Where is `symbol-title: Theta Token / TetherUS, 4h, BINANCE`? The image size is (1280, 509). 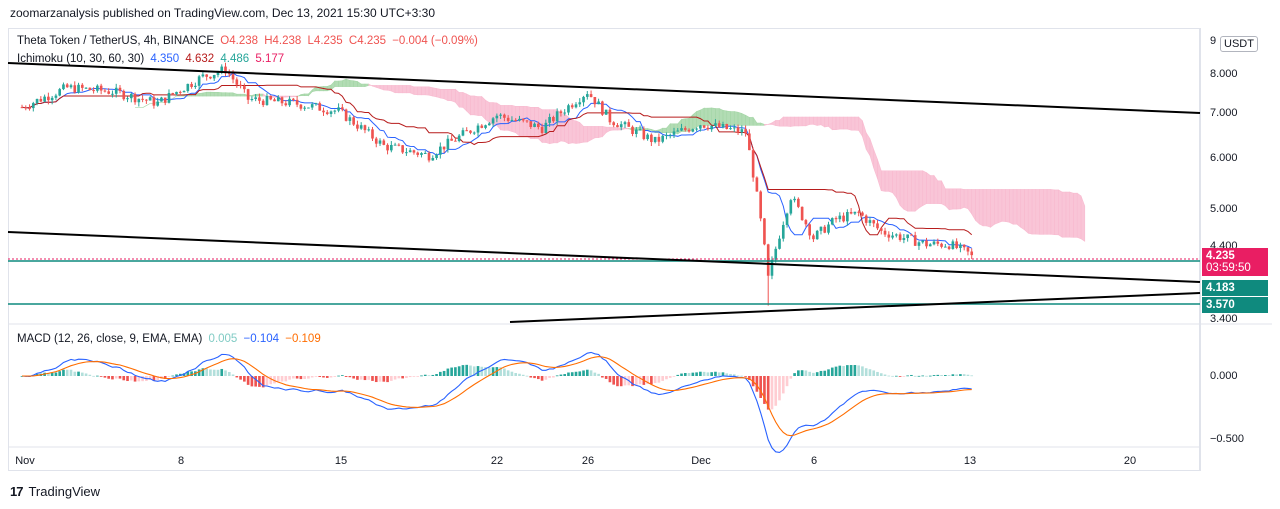
symbol-title: Theta Token / TetherUS, 4h, BINANCE is located at coordinates (116, 41).